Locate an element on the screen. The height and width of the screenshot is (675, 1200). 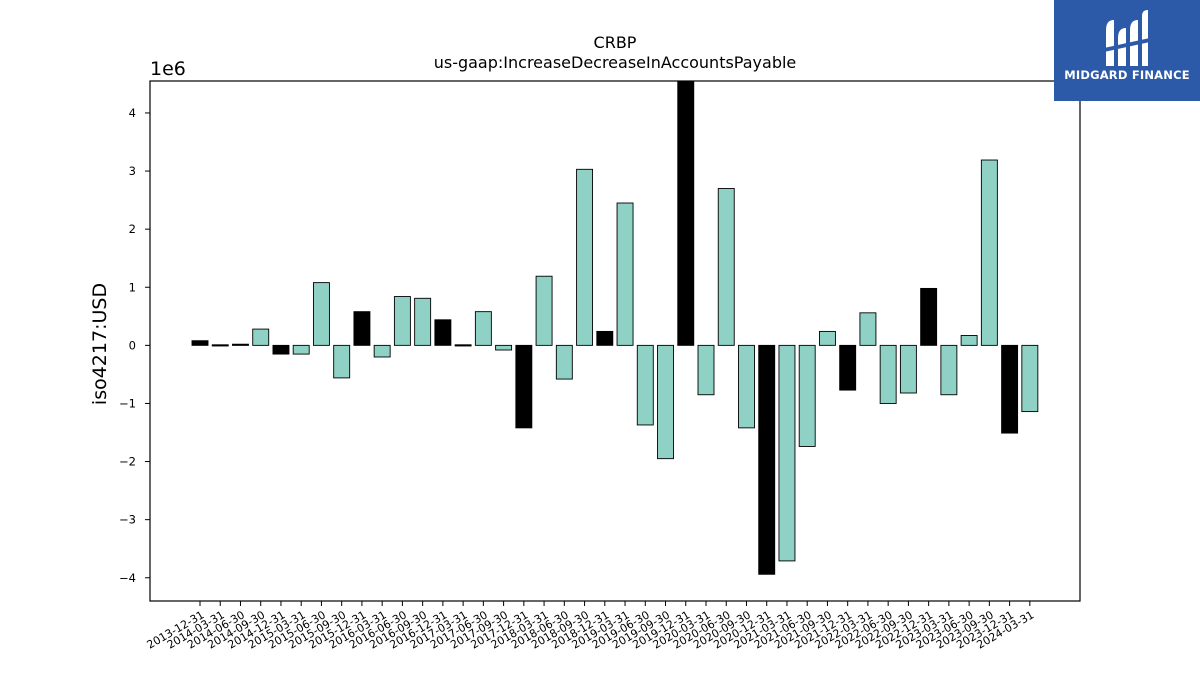
y-tick-label: 1 is located at coordinates (132, 287).